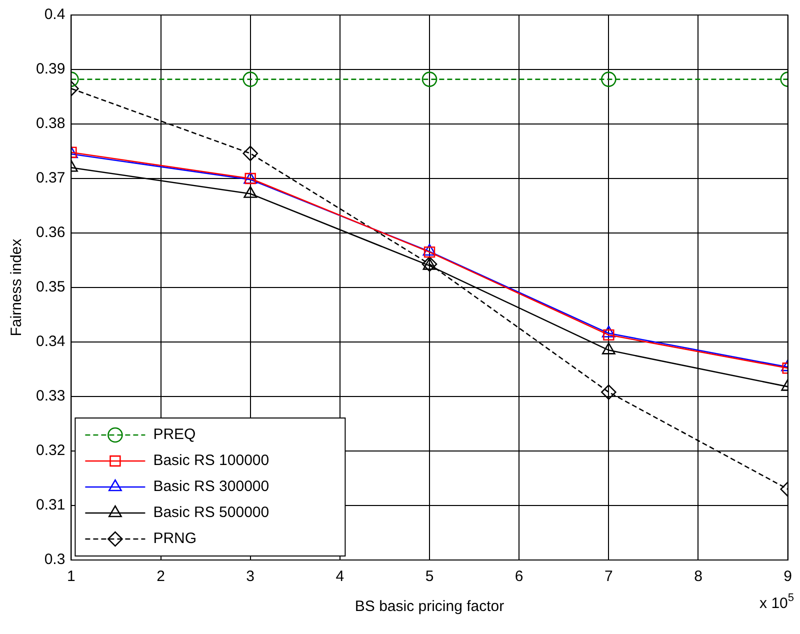 This screenshot has height=634, width=800. Describe the element at coordinates (17, 287) in the screenshot. I see `y-axis-title: Fairness index` at that location.